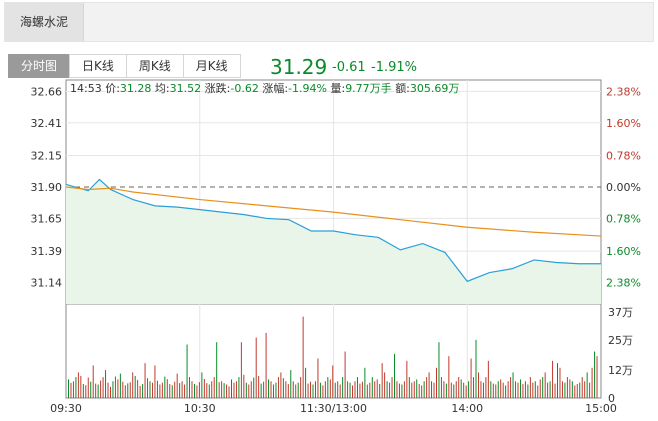 The width and height of the screenshot is (658, 421). What do you see at coordinates (329, 22) in the screenshot?
I see `stock-tab-bar: 海螺水泥` at bounding box center [329, 22].